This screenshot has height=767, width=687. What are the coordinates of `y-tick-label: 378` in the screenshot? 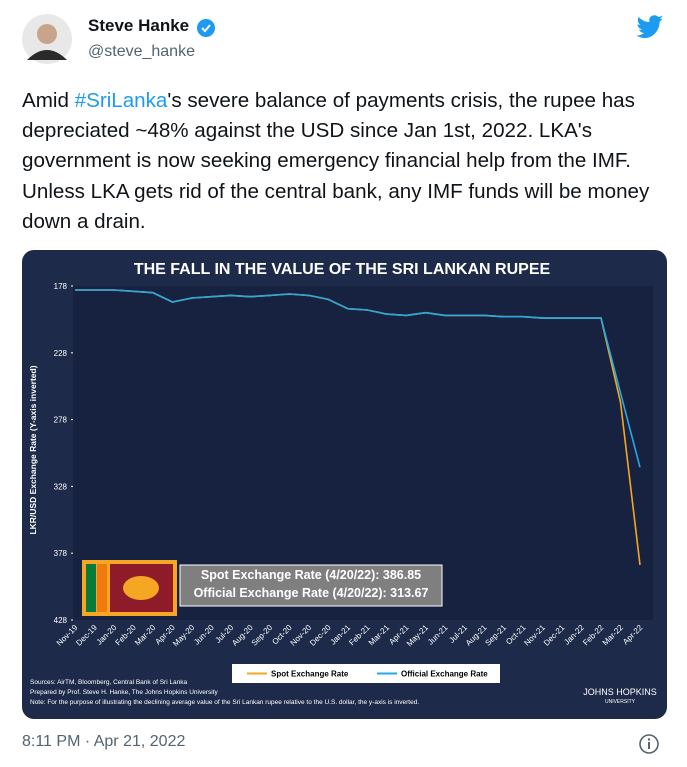 It's located at (61, 553).